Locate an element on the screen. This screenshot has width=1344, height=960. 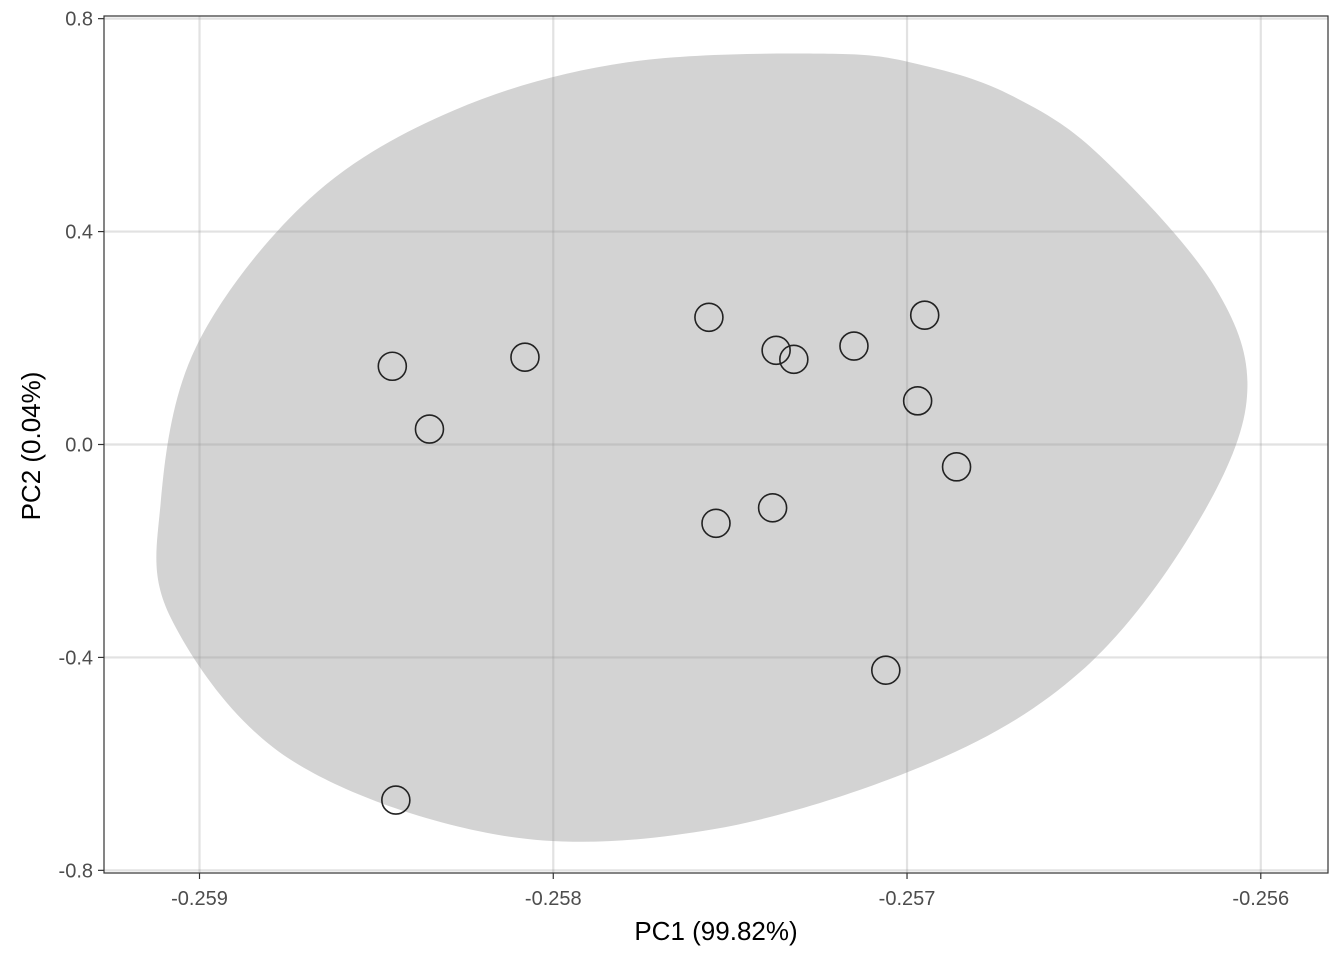
y-tick-label: 0.4 is located at coordinates (79, 233).